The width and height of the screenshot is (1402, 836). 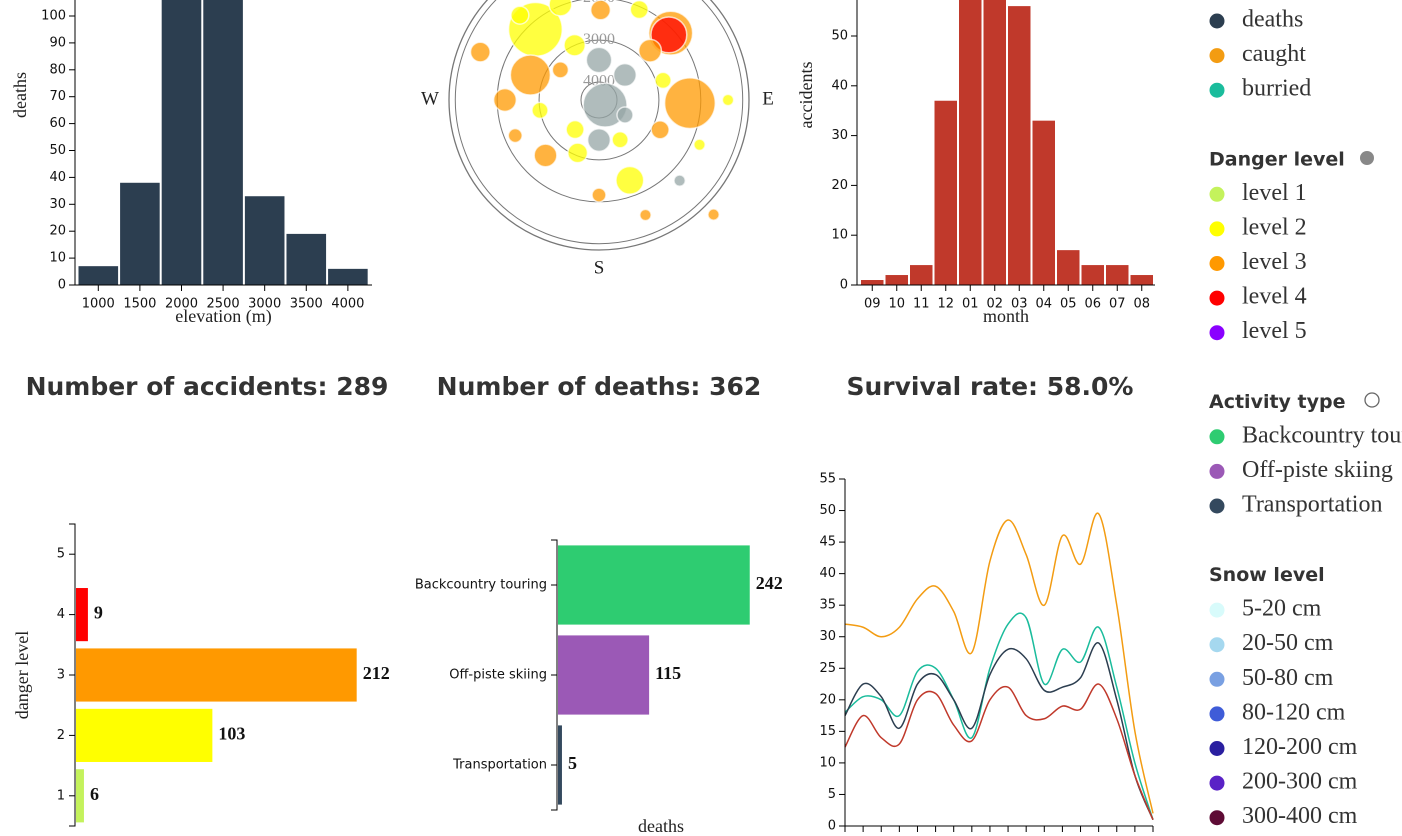 What do you see at coordinates (376, 673) in the screenshot?
I see `value-label: 212` at bounding box center [376, 673].